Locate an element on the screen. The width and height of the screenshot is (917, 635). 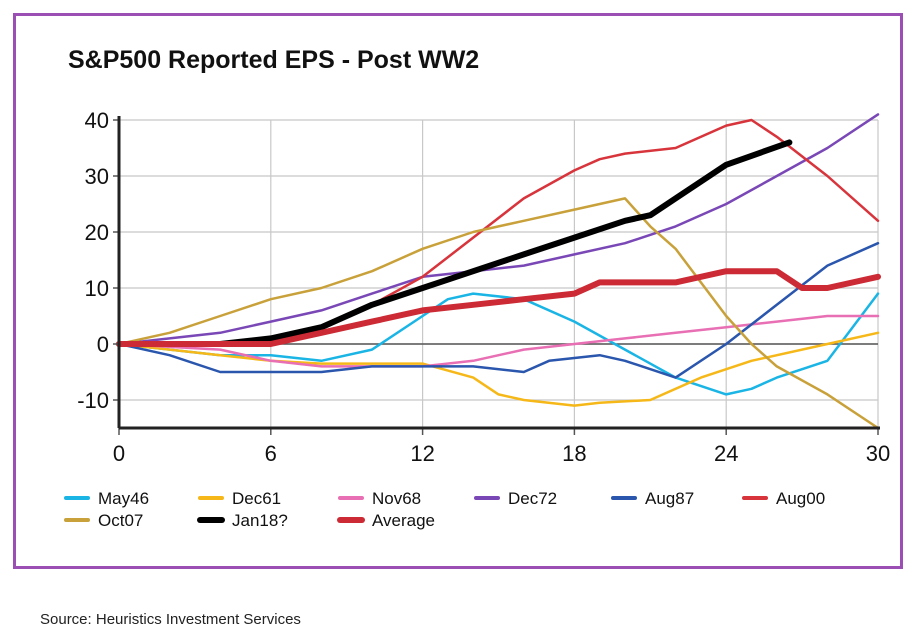
y-tick-label: 0 is located at coordinates (103, 344).